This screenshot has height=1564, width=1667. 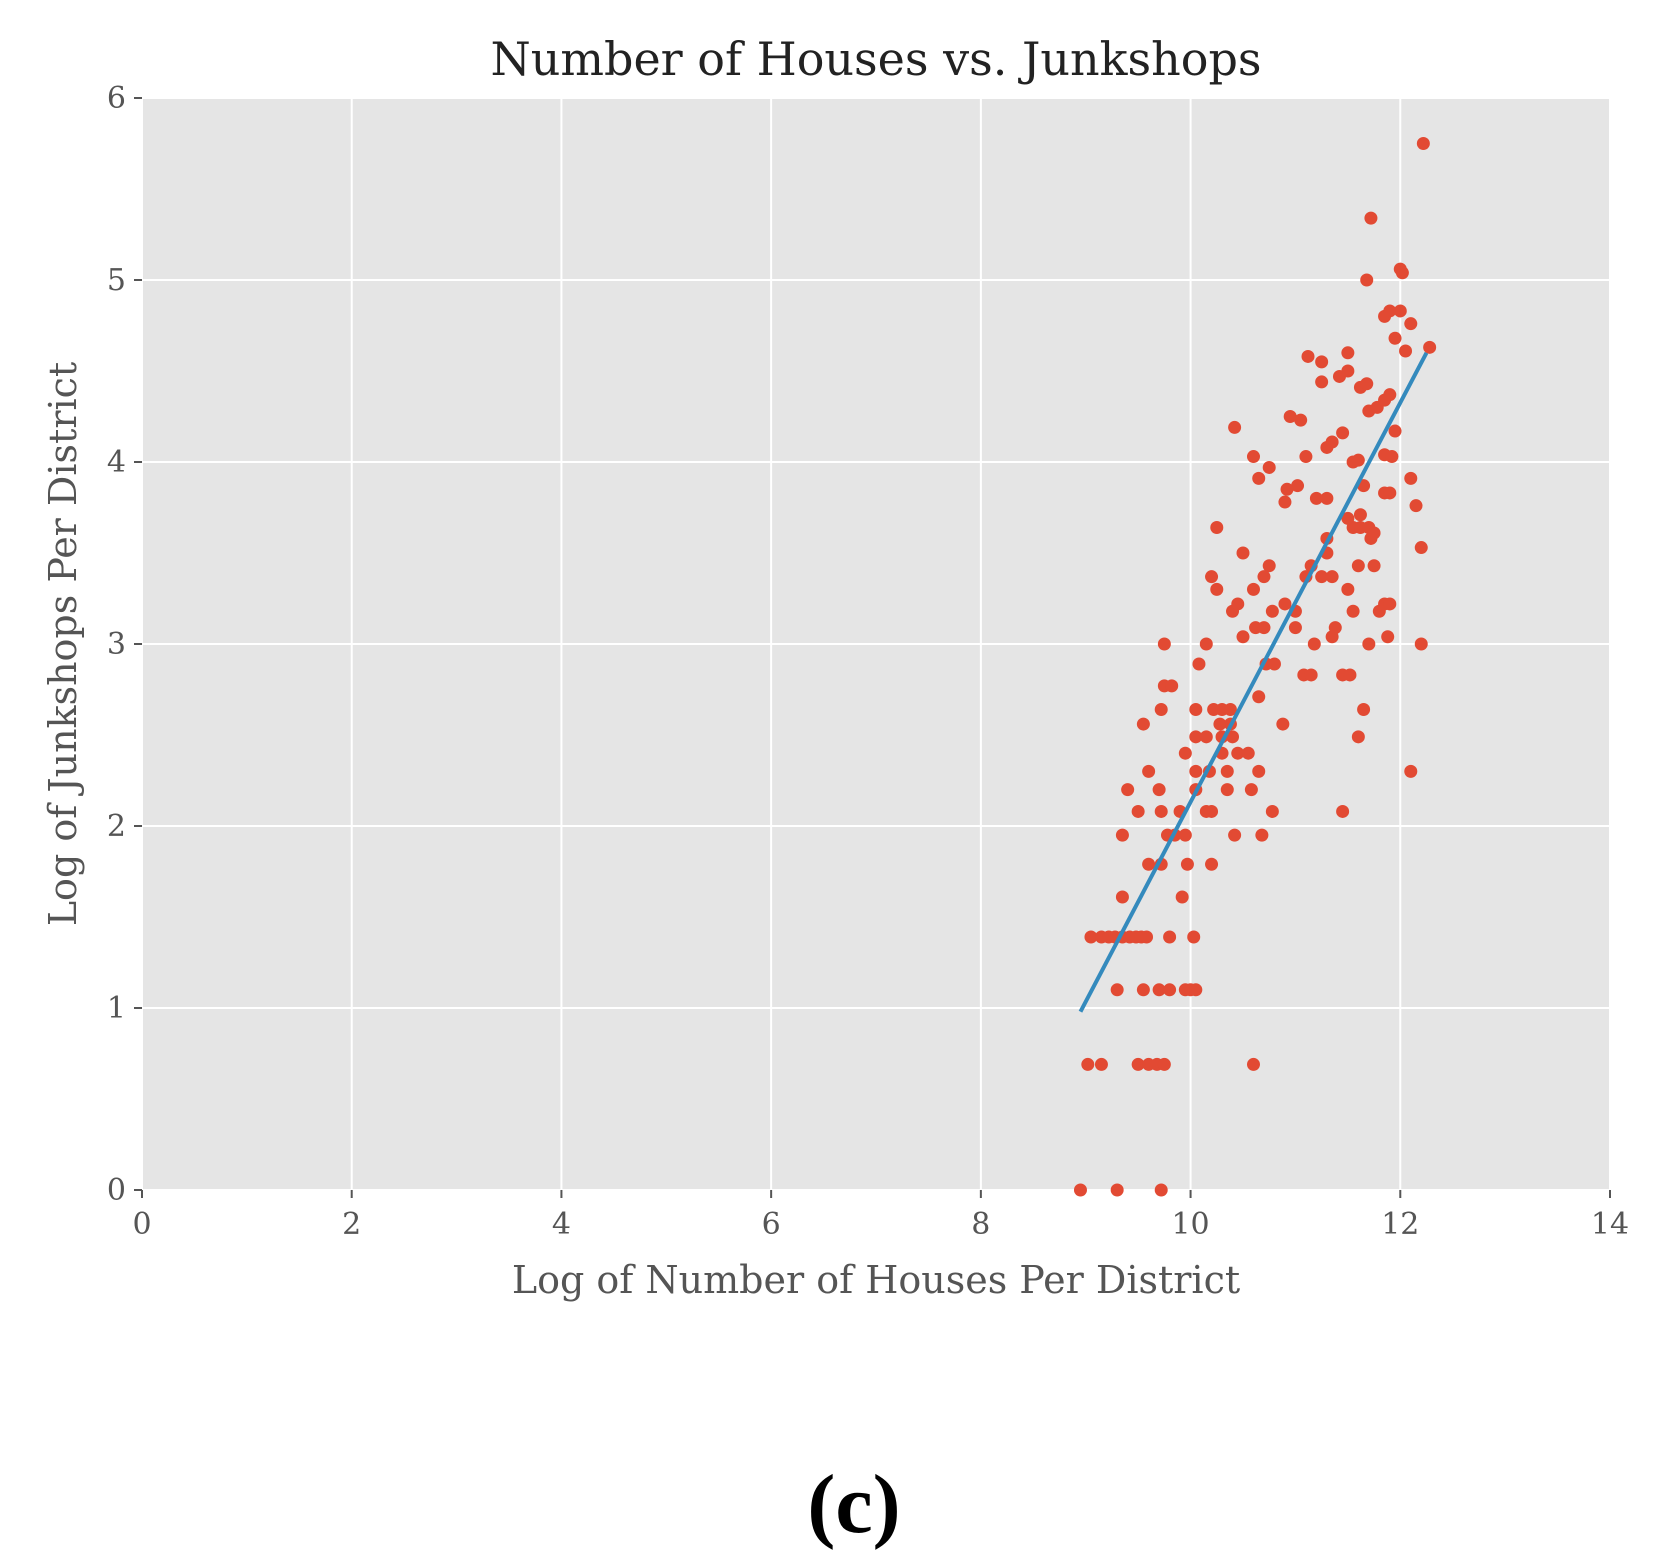 What do you see at coordinates (116, 644) in the screenshot?
I see `y-tick-label: 3` at bounding box center [116, 644].